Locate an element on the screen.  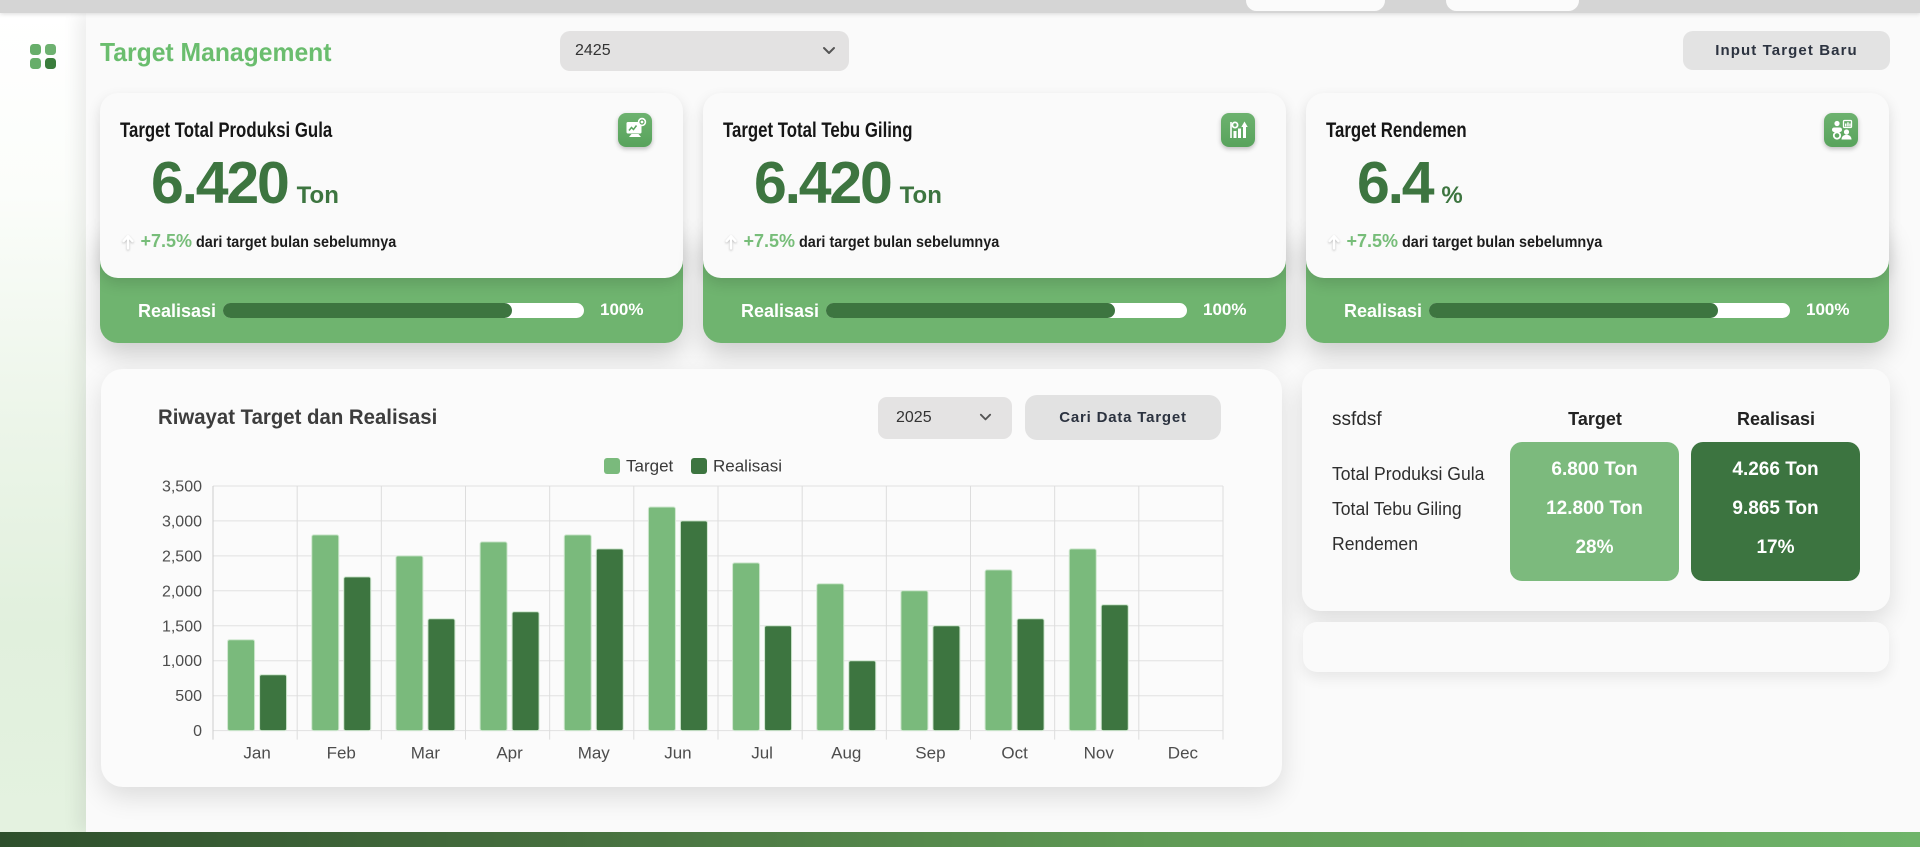
svg-text: Jul is located at coordinates (762, 753).